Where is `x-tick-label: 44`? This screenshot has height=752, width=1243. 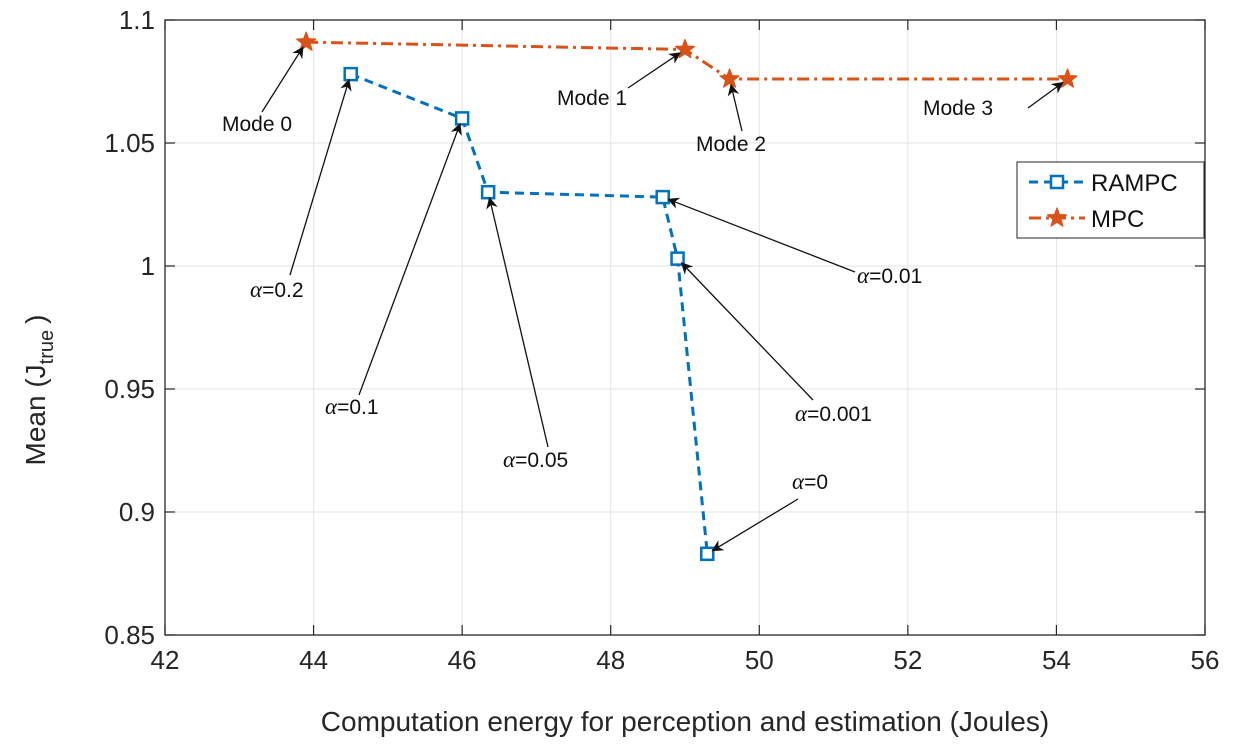 x-tick-label: 44 is located at coordinates (313, 660).